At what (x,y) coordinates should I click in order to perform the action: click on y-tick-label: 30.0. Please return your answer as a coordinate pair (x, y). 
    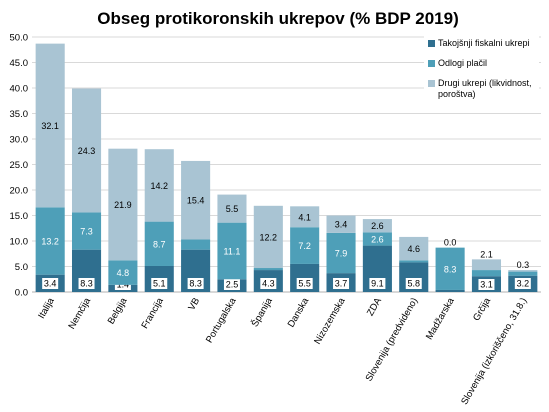
    Looking at the image, I should click on (19, 140).